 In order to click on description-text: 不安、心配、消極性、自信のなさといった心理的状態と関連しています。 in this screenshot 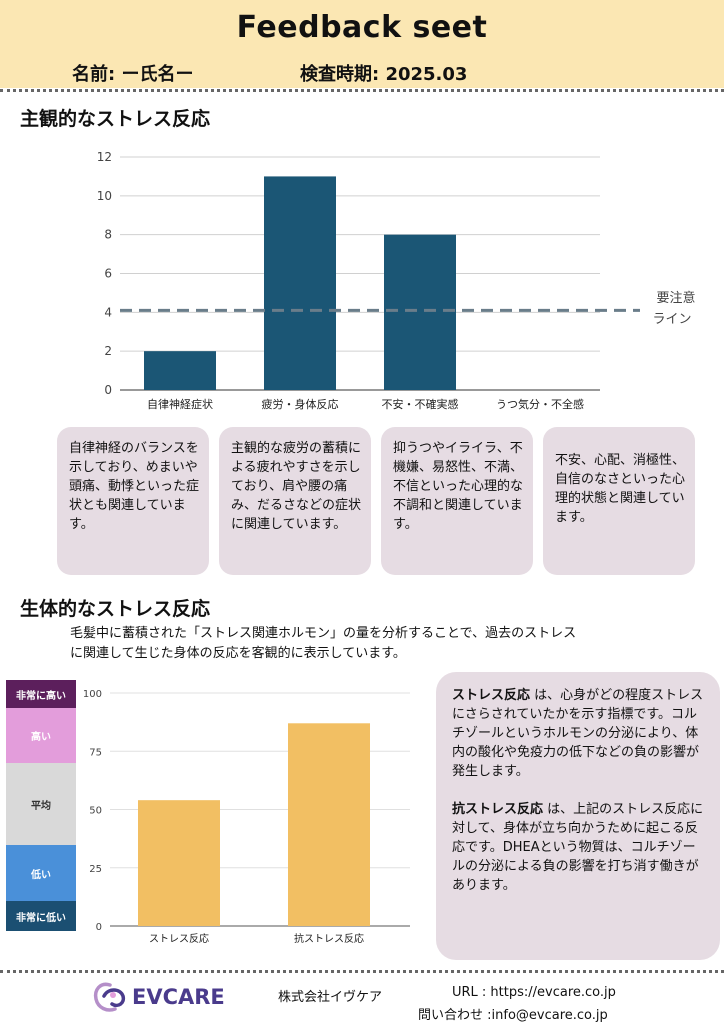, I will do `click(620, 489)`.